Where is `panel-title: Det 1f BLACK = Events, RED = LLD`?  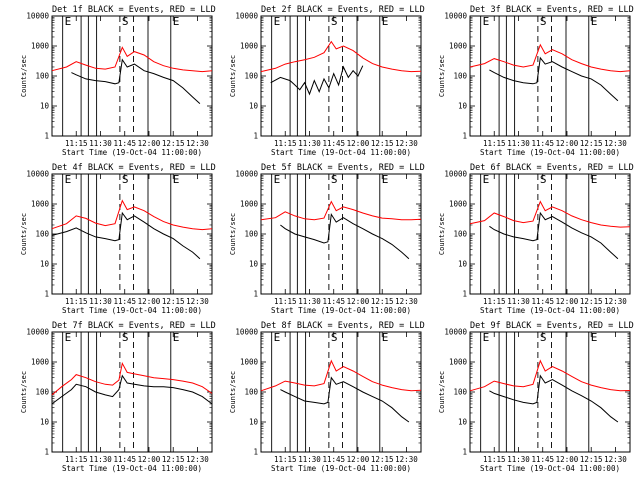 panel-title: Det 1f BLACK = Events, RED = LLD is located at coordinates (134, 10).